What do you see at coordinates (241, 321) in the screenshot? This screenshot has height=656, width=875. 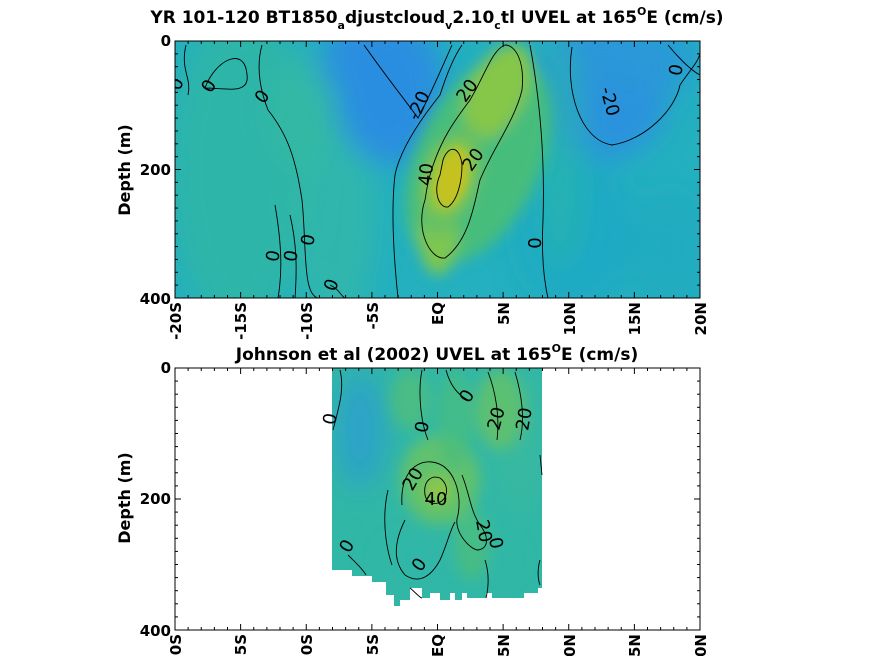 I see `top-xtick-label: -15S` at bounding box center [241, 321].